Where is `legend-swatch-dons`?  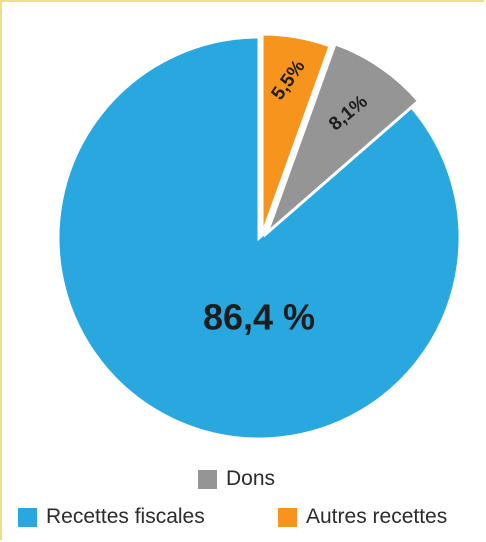 legend-swatch-dons is located at coordinates (207, 479).